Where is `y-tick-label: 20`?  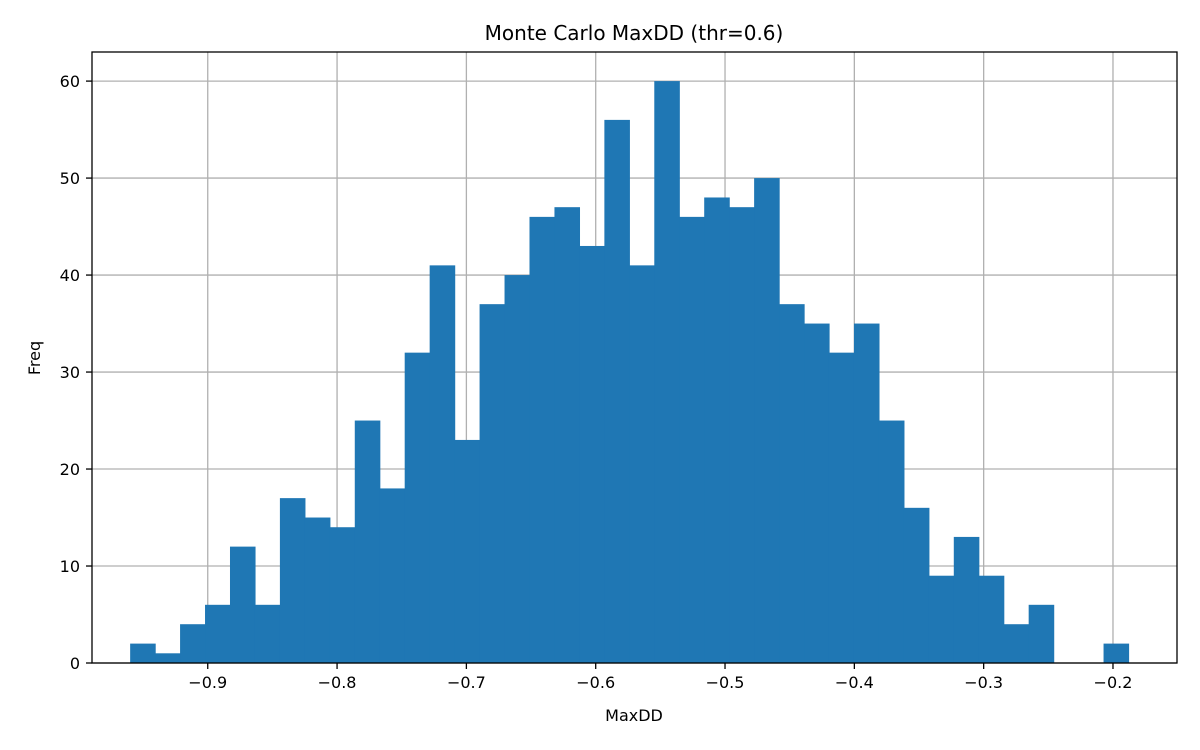
y-tick-label: 20 is located at coordinates (70, 469).